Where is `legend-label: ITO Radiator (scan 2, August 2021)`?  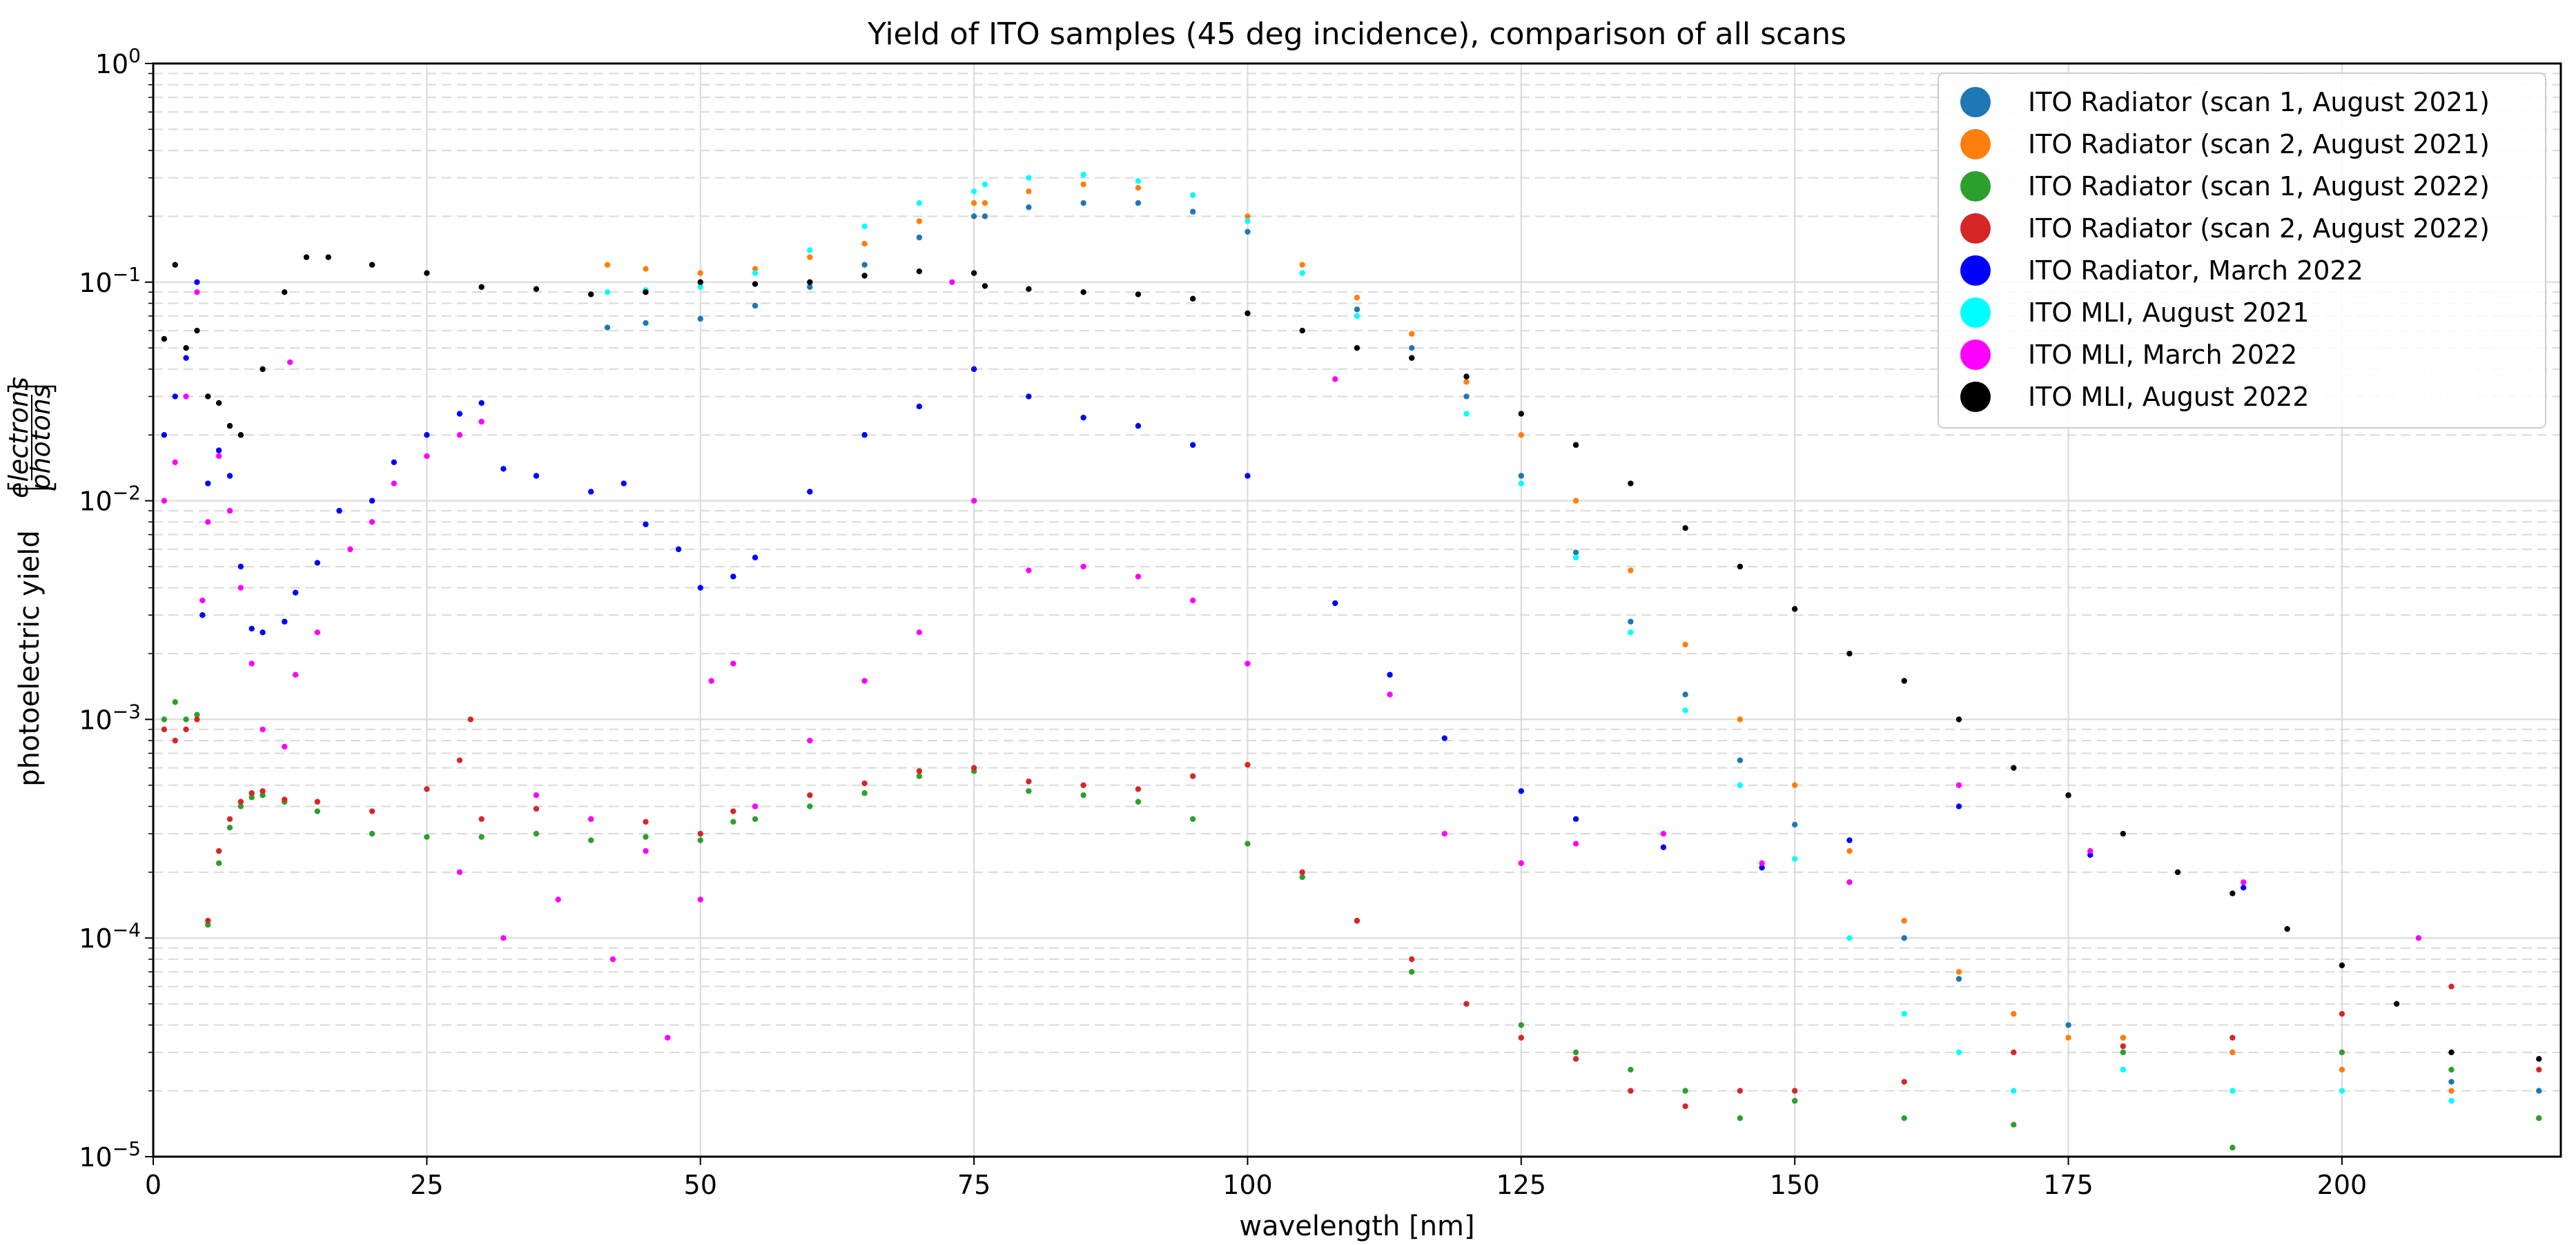 legend-label: ITO Radiator (scan 2, August 2021) is located at coordinates (2259, 144).